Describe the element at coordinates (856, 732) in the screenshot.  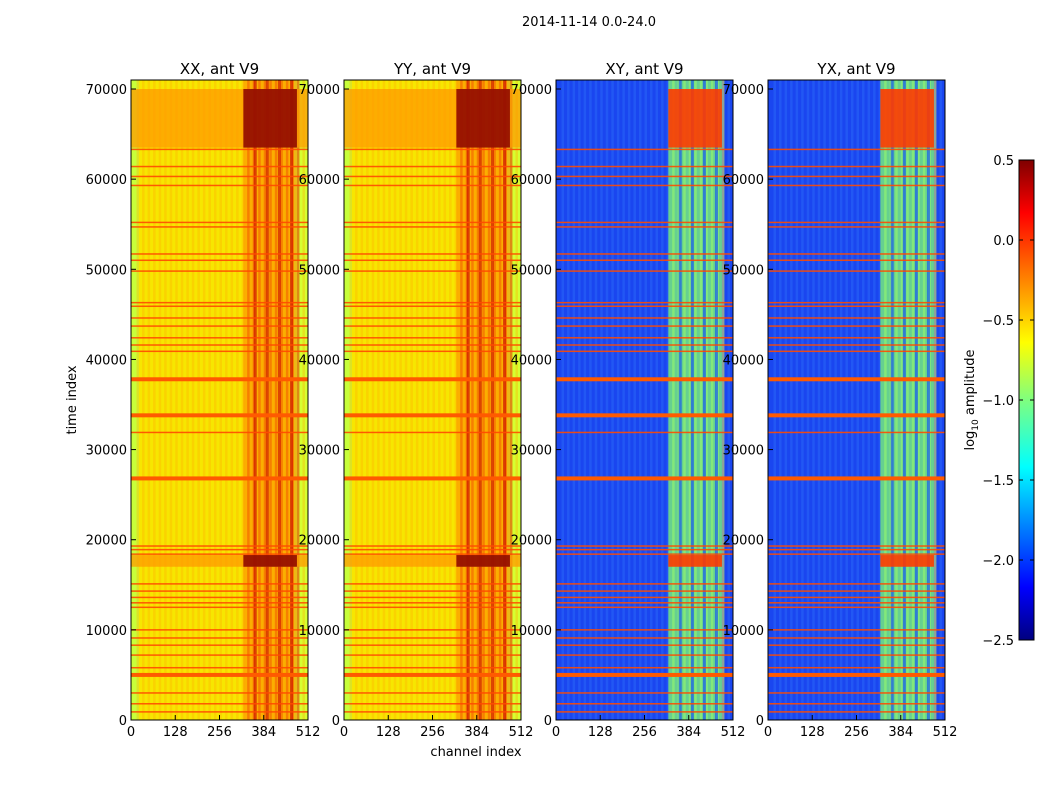
I see `x-tick-label: 256` at that location.